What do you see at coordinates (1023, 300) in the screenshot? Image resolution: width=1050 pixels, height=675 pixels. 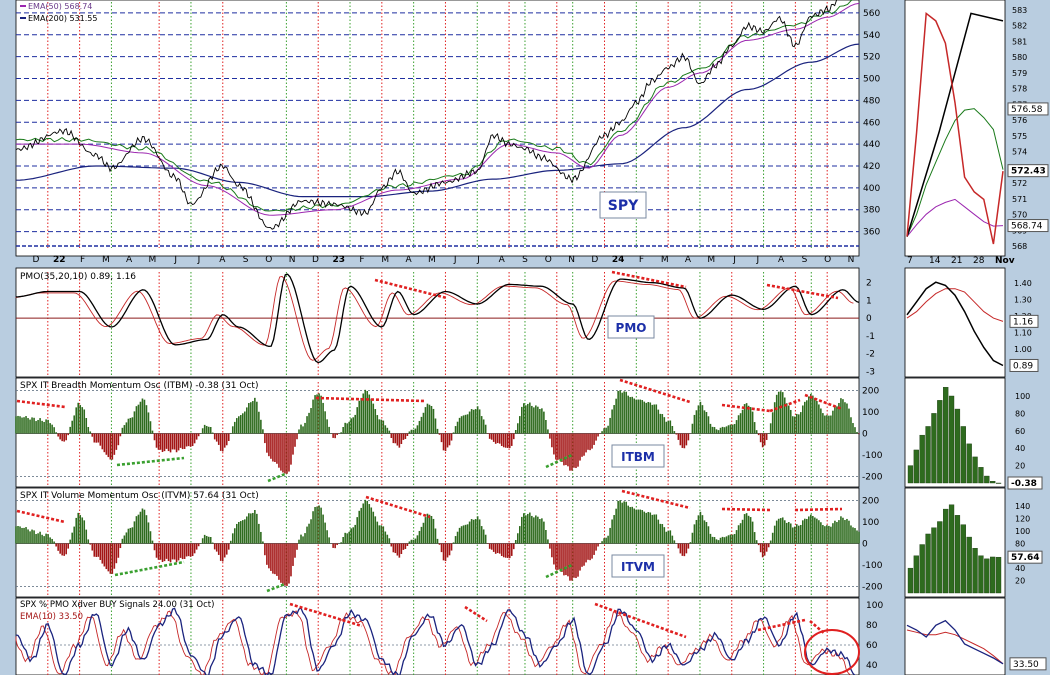 I see `zoom-pmo-tick: 1.30` at bounding box center [1023, 300].